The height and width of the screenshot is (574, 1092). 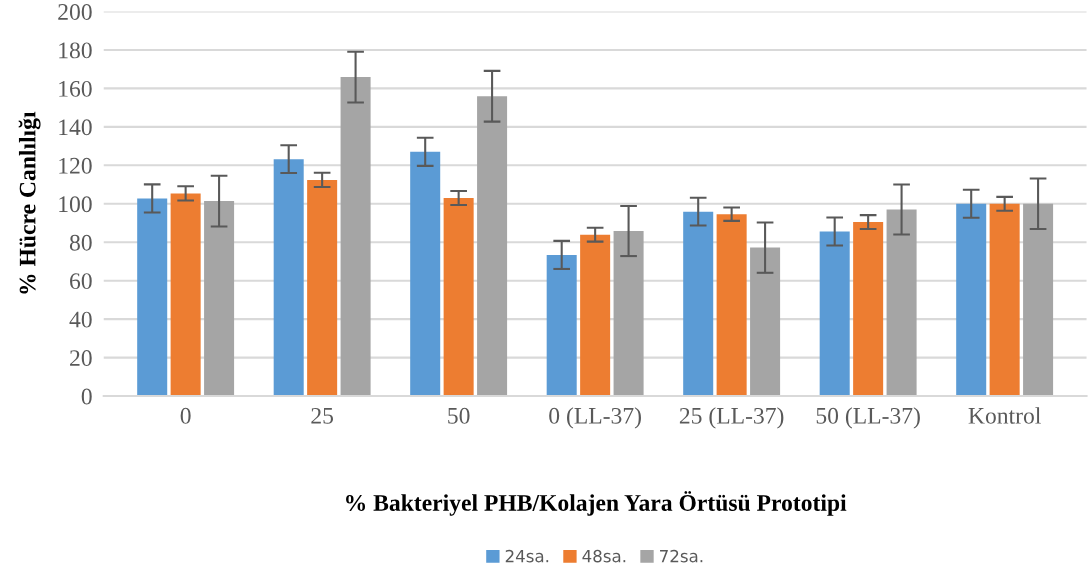 I want to click on y-tick-label: 200, so click(x=75, y=11).